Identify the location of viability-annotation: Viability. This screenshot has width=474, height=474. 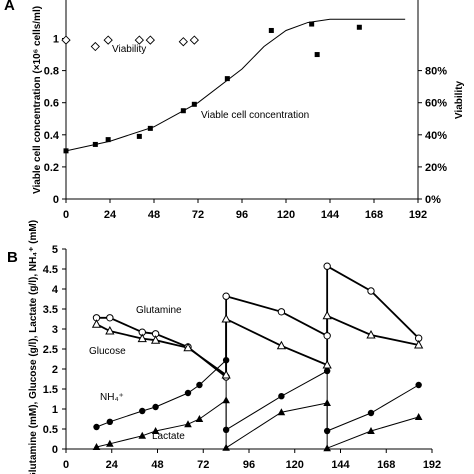
(129, 49).